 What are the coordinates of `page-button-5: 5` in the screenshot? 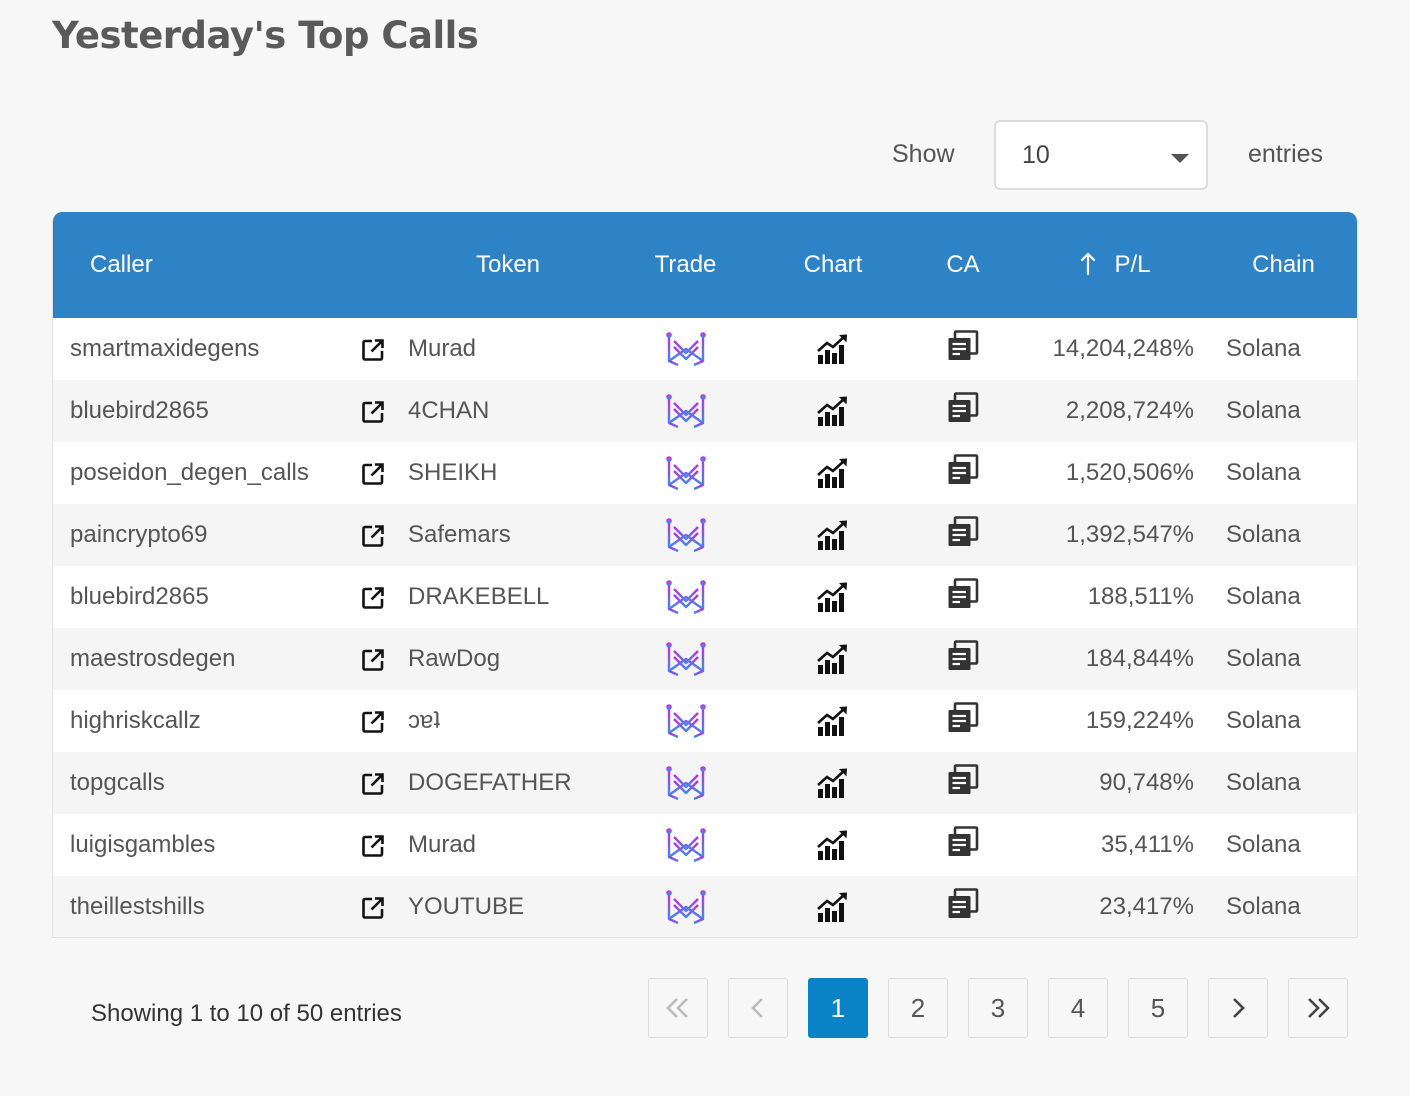 It's located at (1158, 1008).